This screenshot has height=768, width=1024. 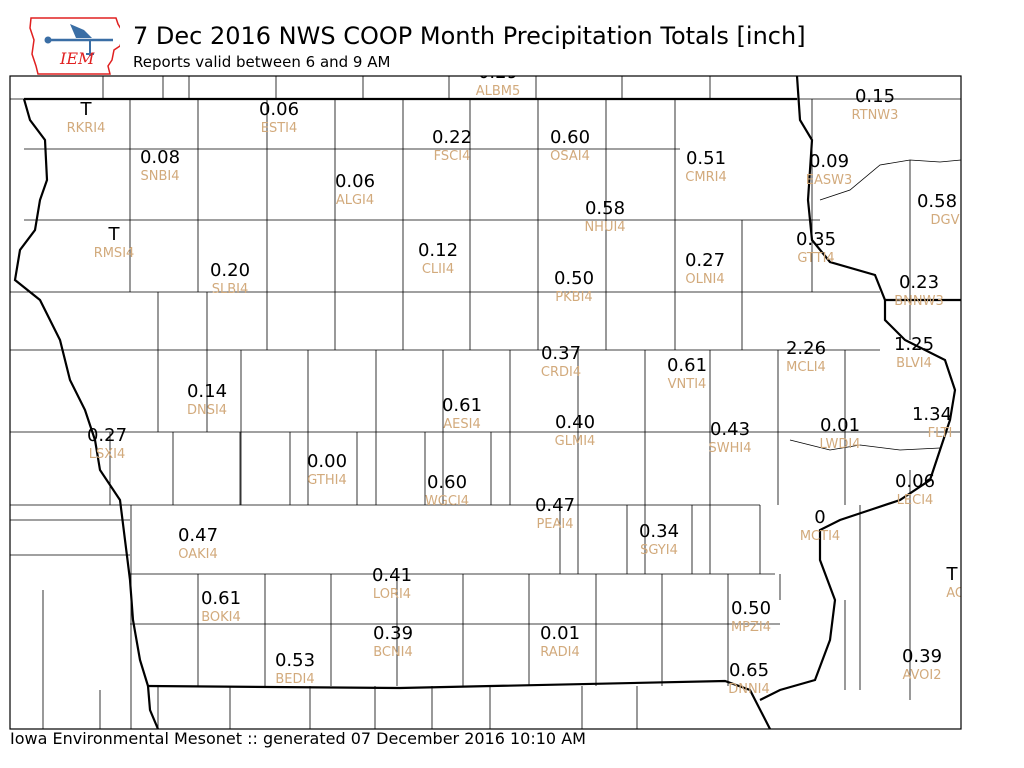 I want to click on station-id: AOA, so click(x=960, y=593).